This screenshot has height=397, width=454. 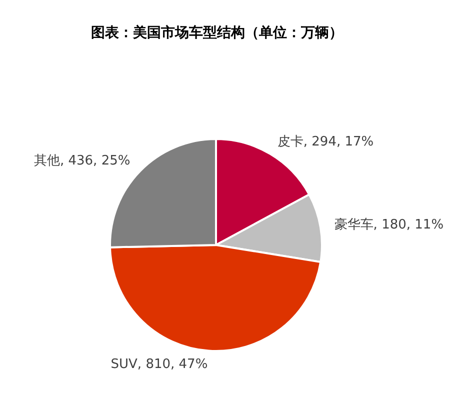 What do you see at coordinates (325, 142) in the screenshot?
I see `slice-label: 皮卡, 294, 17%` at bounding box center [325, 142].